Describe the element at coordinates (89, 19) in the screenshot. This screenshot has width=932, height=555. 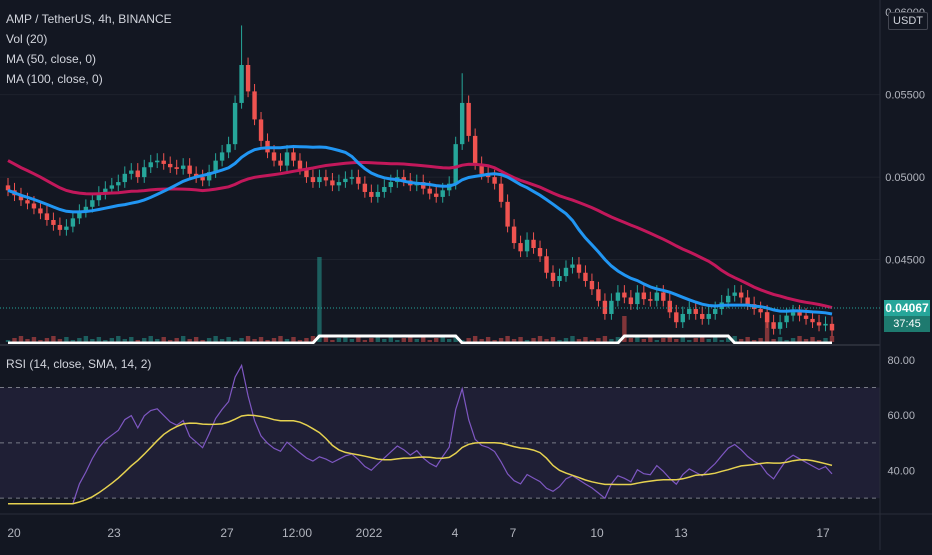
I see `symbol-title: AMP / TetherUS, 4h, BINANCE` at that location.